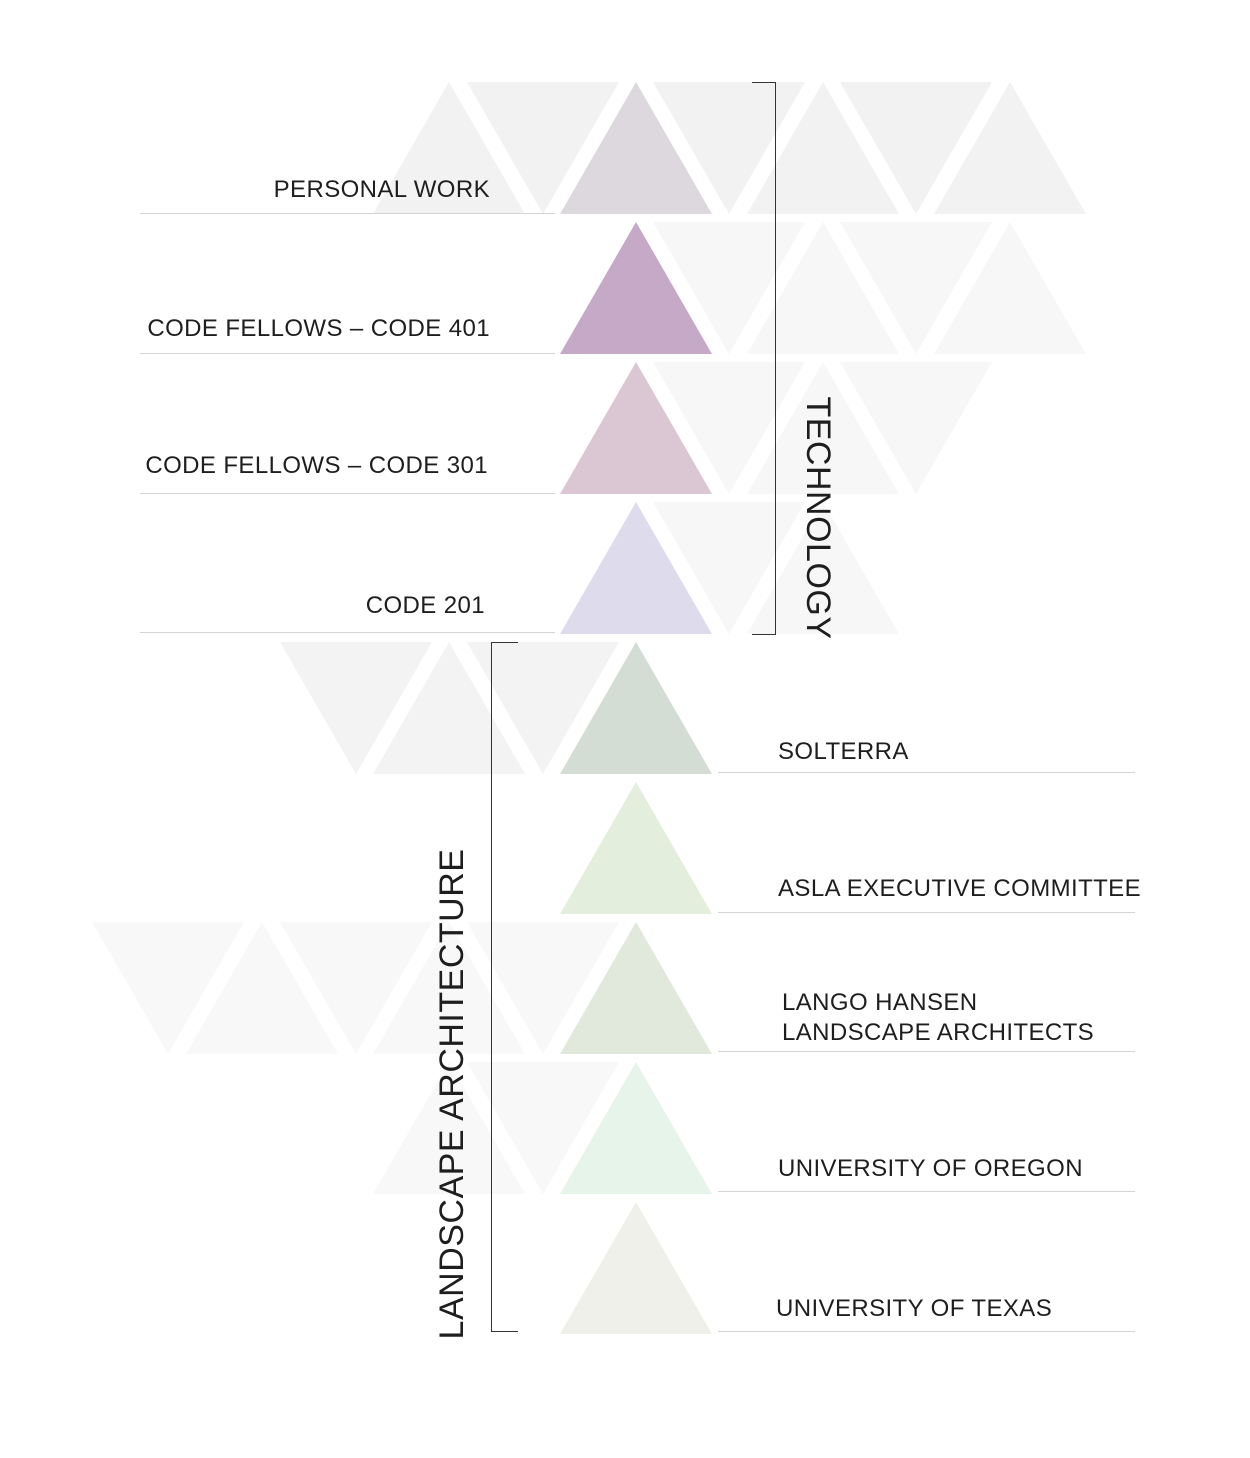 The width and height of the screenshot is (1250, 1458). Describe the element at coordinates (960, 888) in the screenshot. I see `entry-label-asla: ASLA EXECUTIVE COMMITTEE` at that location.